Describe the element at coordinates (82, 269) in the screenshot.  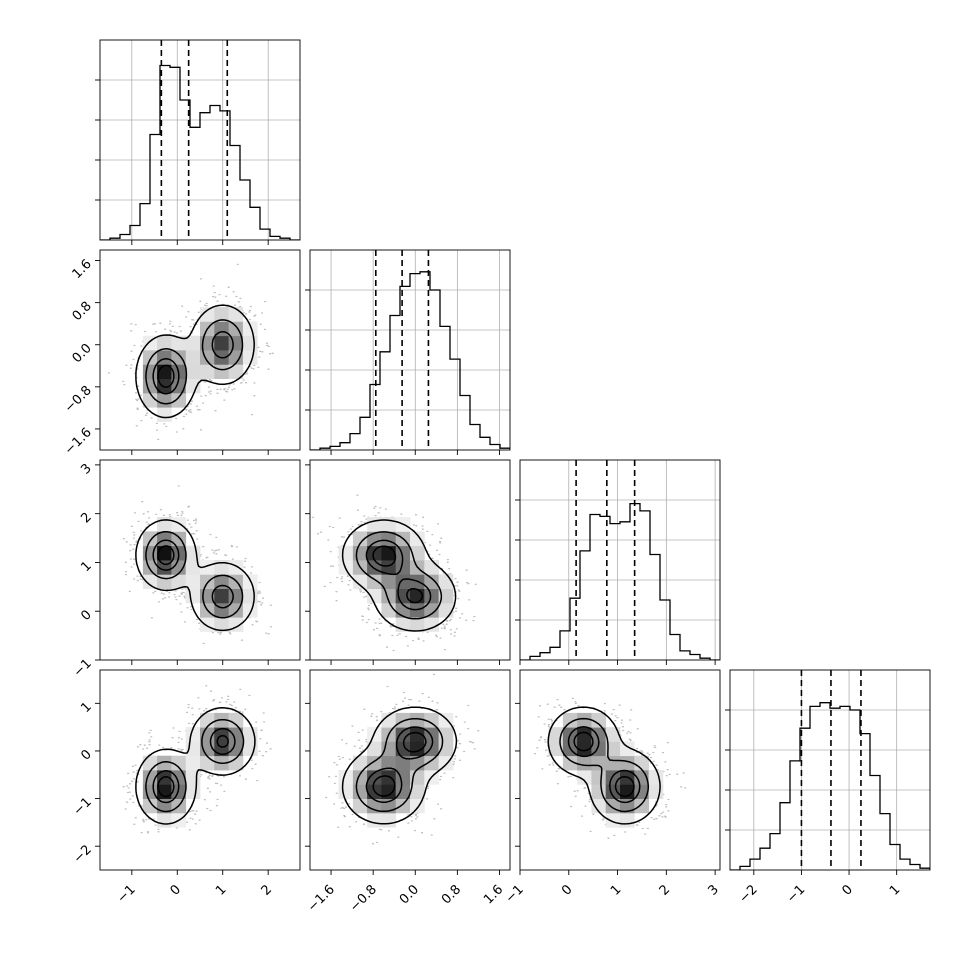
I see `y-tick-label-1: 1.6` at that location.